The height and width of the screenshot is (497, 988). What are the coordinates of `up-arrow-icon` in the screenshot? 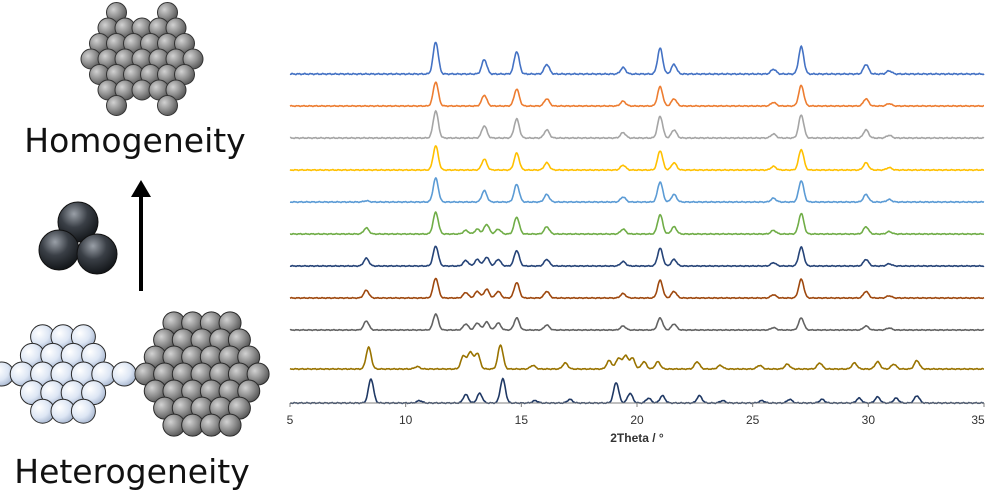 It's located at (141, 235).